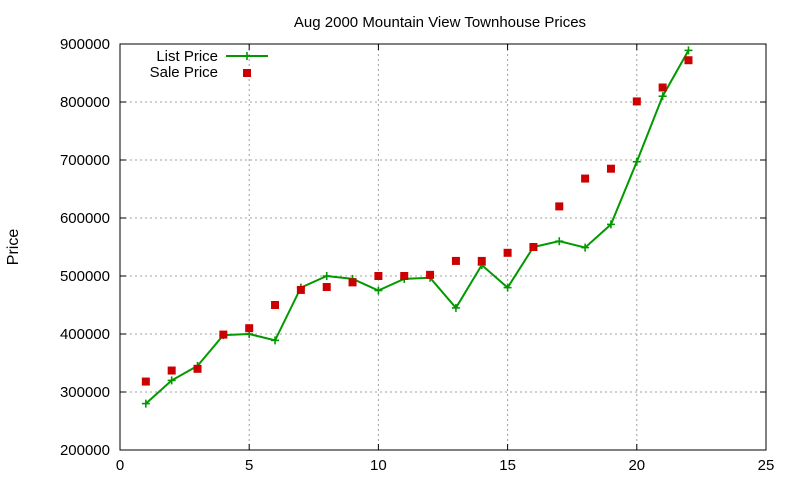 The height and width of the screenshot is (480, 800). I want to click on x-tick-label: 10, so click(378, 465).